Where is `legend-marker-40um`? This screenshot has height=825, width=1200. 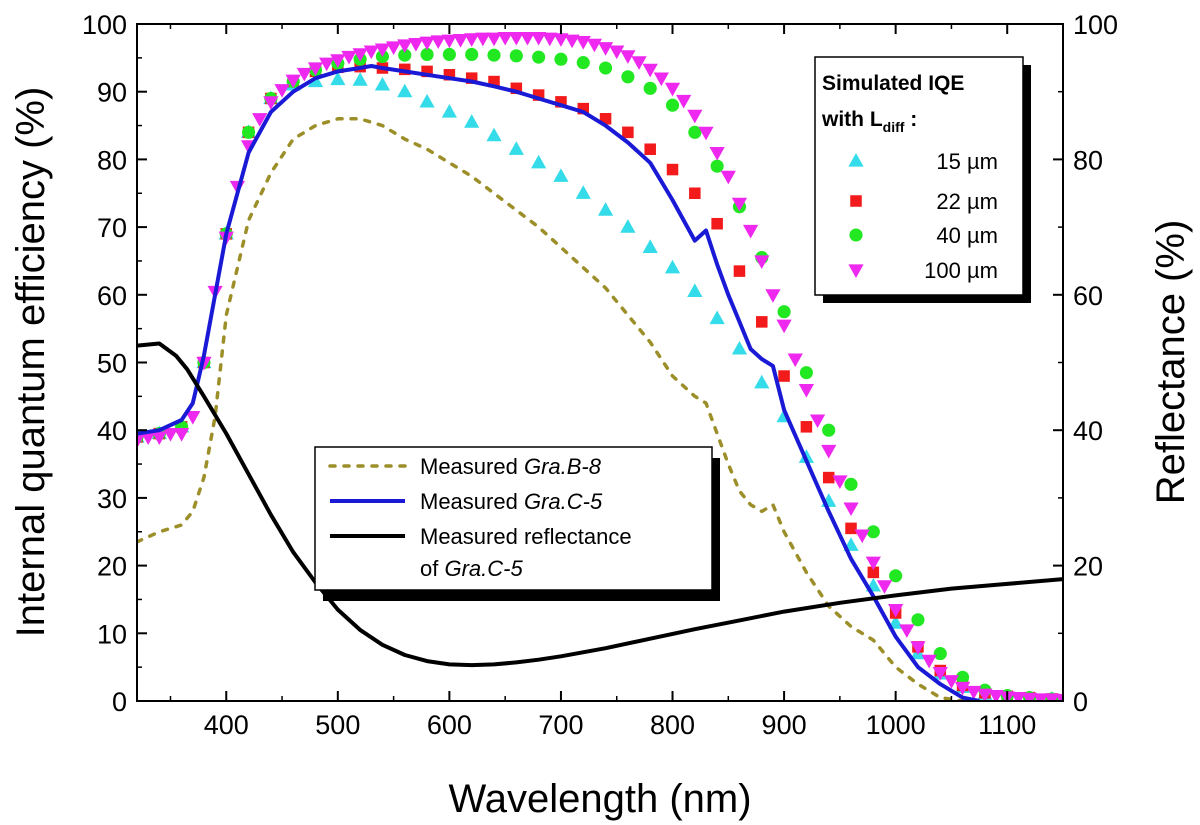 legend-marker-40um is located at coordinates (856, 235).